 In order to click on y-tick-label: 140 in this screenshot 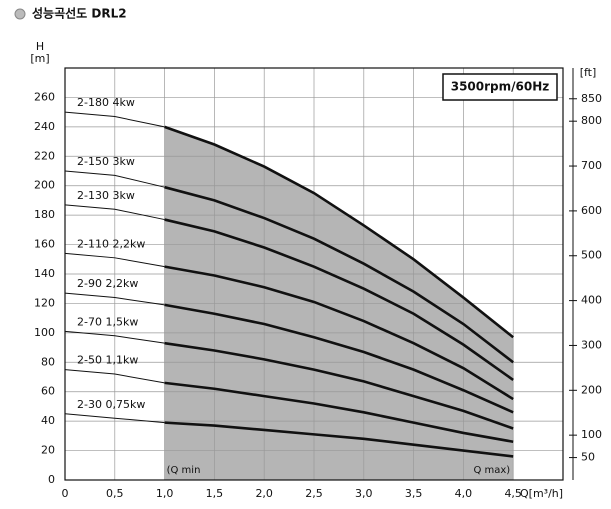, I will do `click(44, 273)`.